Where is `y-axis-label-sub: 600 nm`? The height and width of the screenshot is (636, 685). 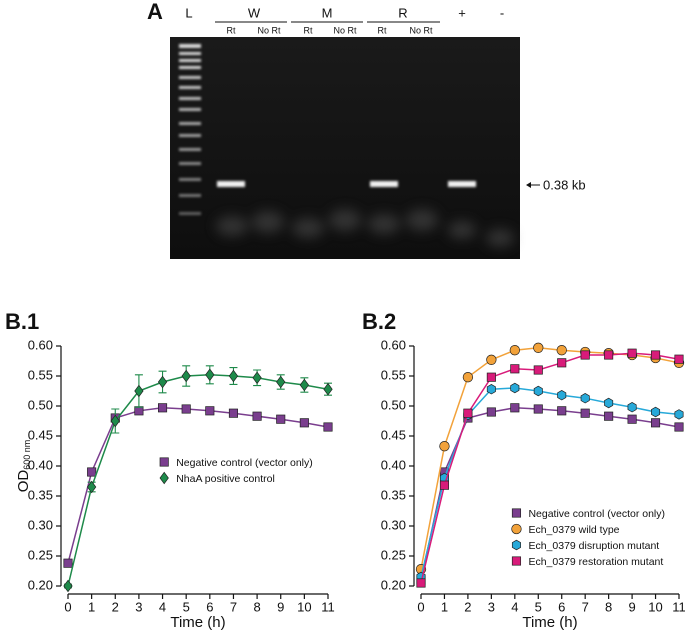 y-axis-label-sub: 600 nm is located at coordinates (27, 455).